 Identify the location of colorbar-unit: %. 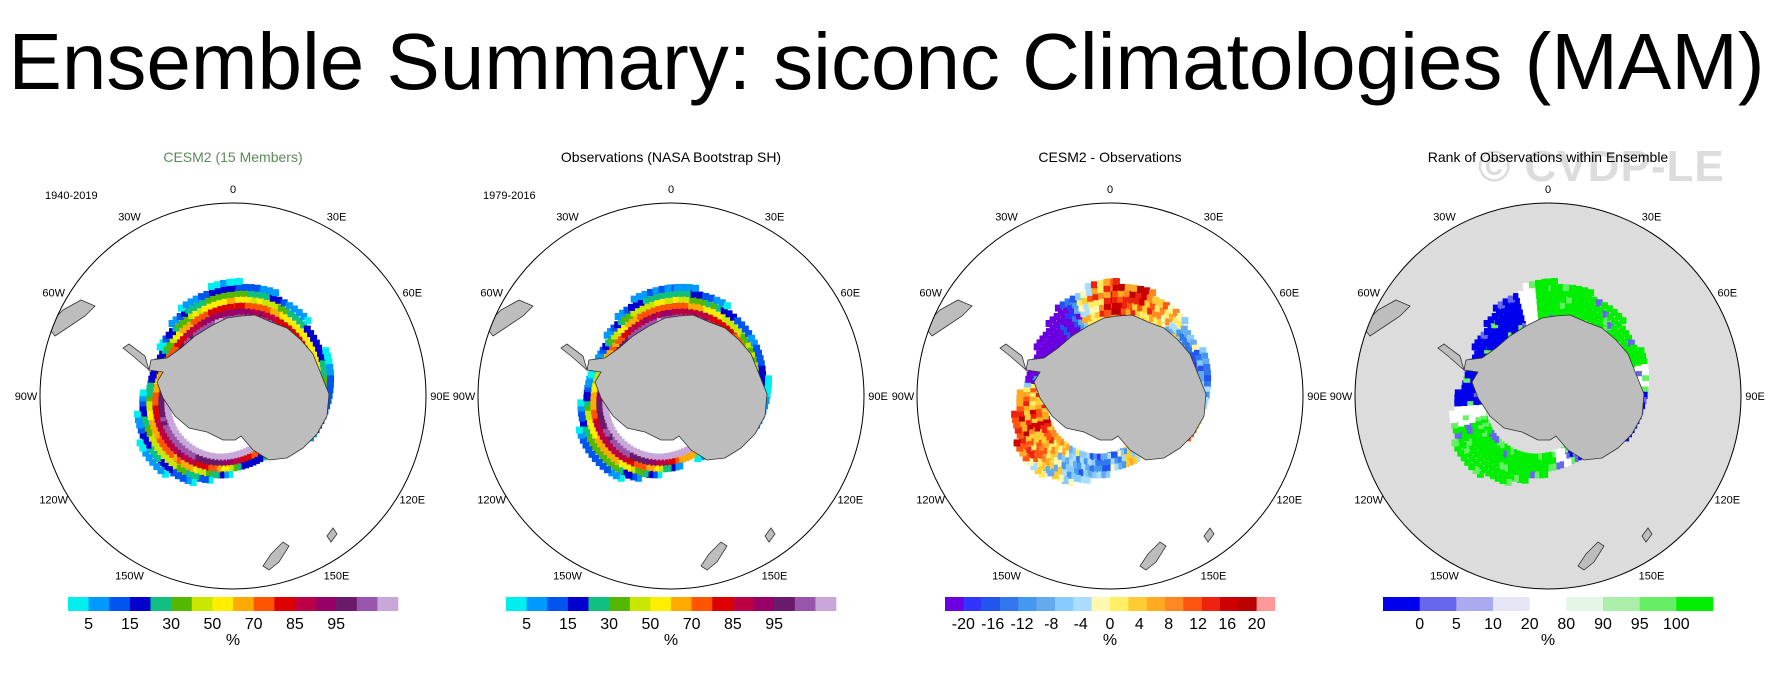
(233, 640).